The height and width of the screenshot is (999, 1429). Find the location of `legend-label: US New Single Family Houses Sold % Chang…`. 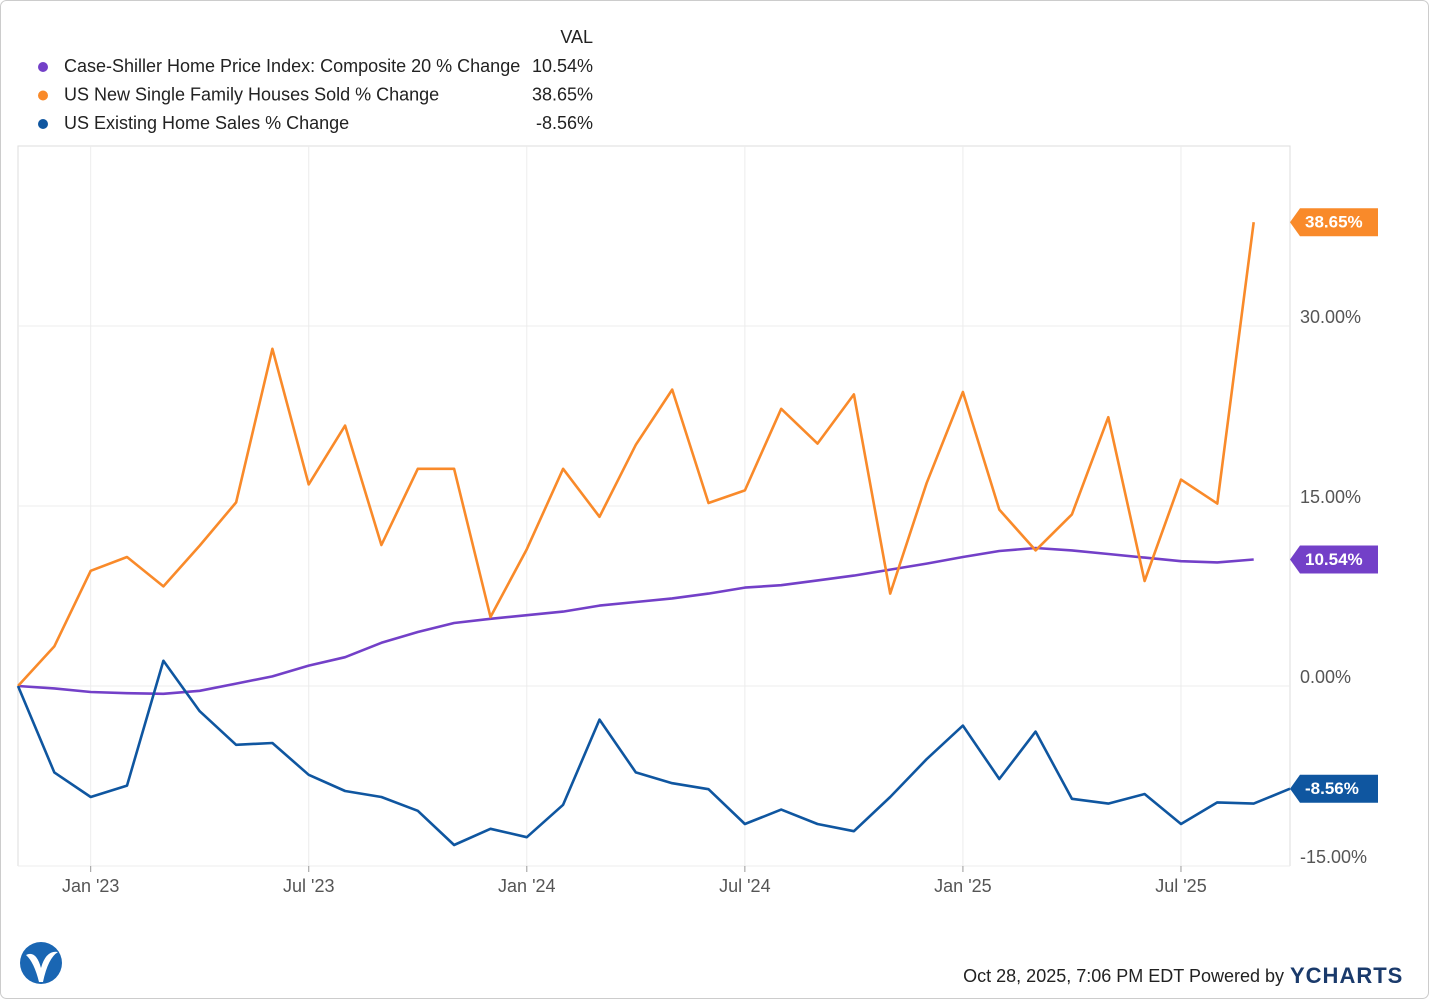

legend-label: US New Single Family Houses Sold % Chang… is located at coordinates (251, 94).